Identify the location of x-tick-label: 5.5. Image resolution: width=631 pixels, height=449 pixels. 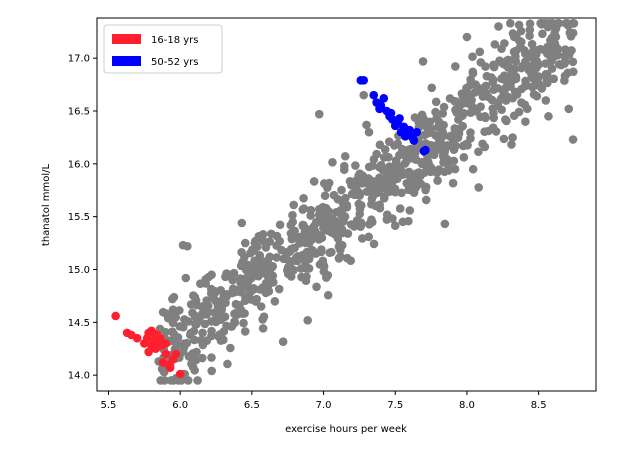
(109, 405).